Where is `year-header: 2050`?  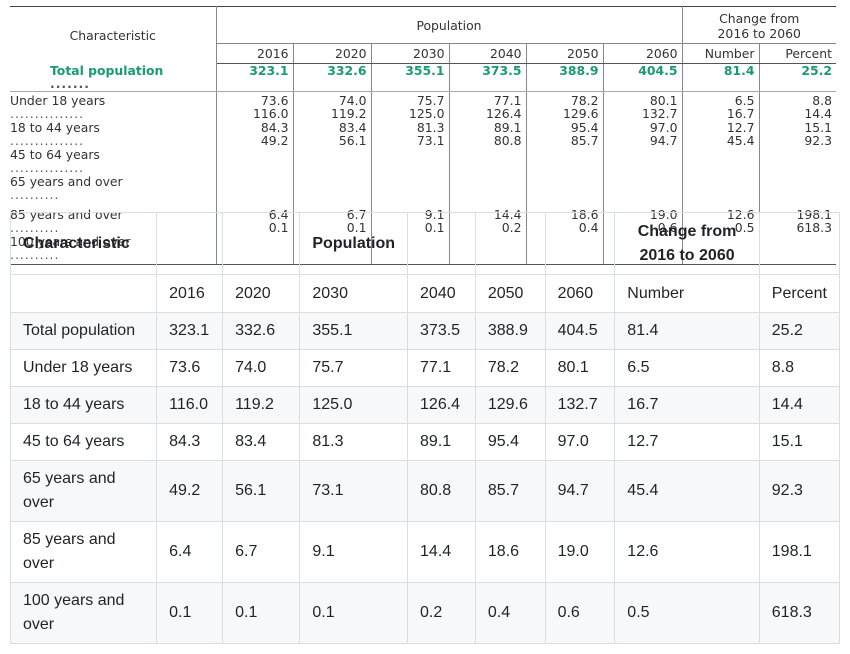
year-header: 2050 is located at coordinates (510, 293).